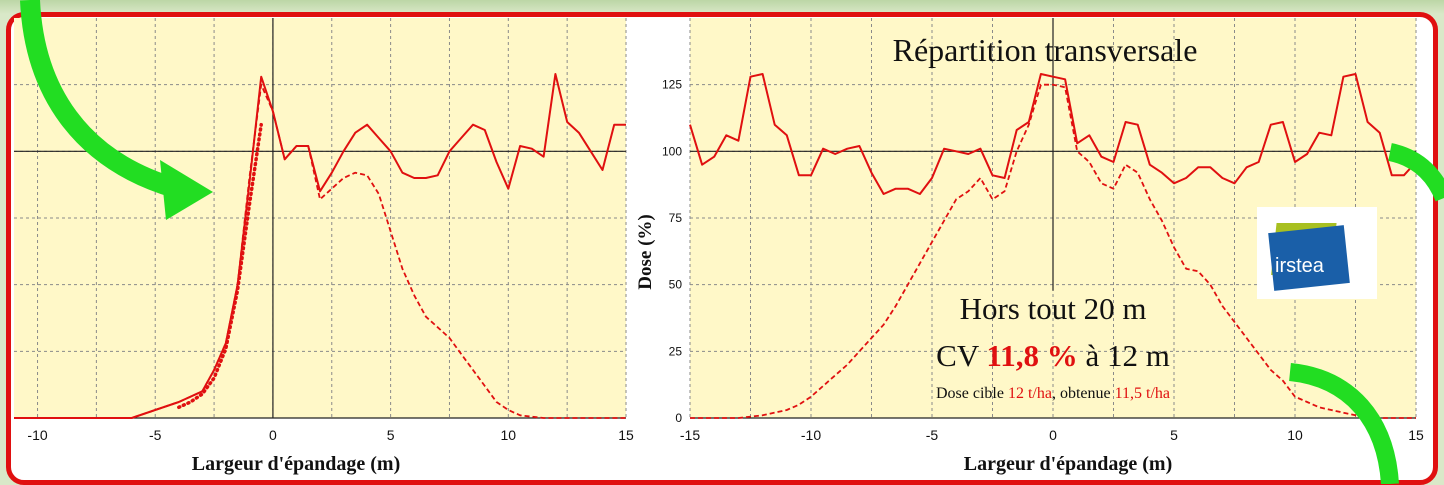  What do you see at coordinates (1300, 266) in the screenshot?
I see `logo-text: irstea` at bounding box center [1300, 266].